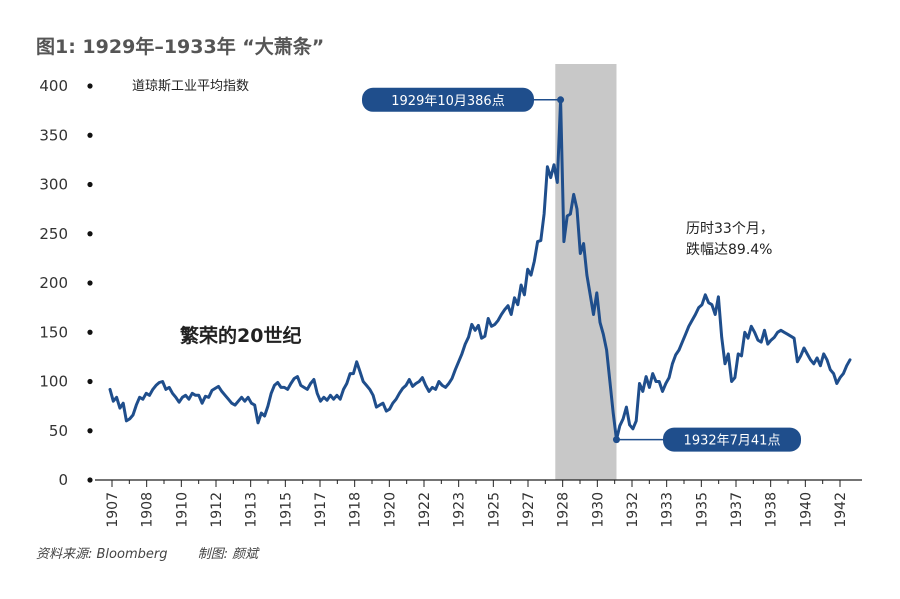 The width and height of the screenshot is (900, 599). Describe the element at coordinates (240, 335) in the screenshot. I see `prosperity-annotation: 繁荣的20世纪` at that location.